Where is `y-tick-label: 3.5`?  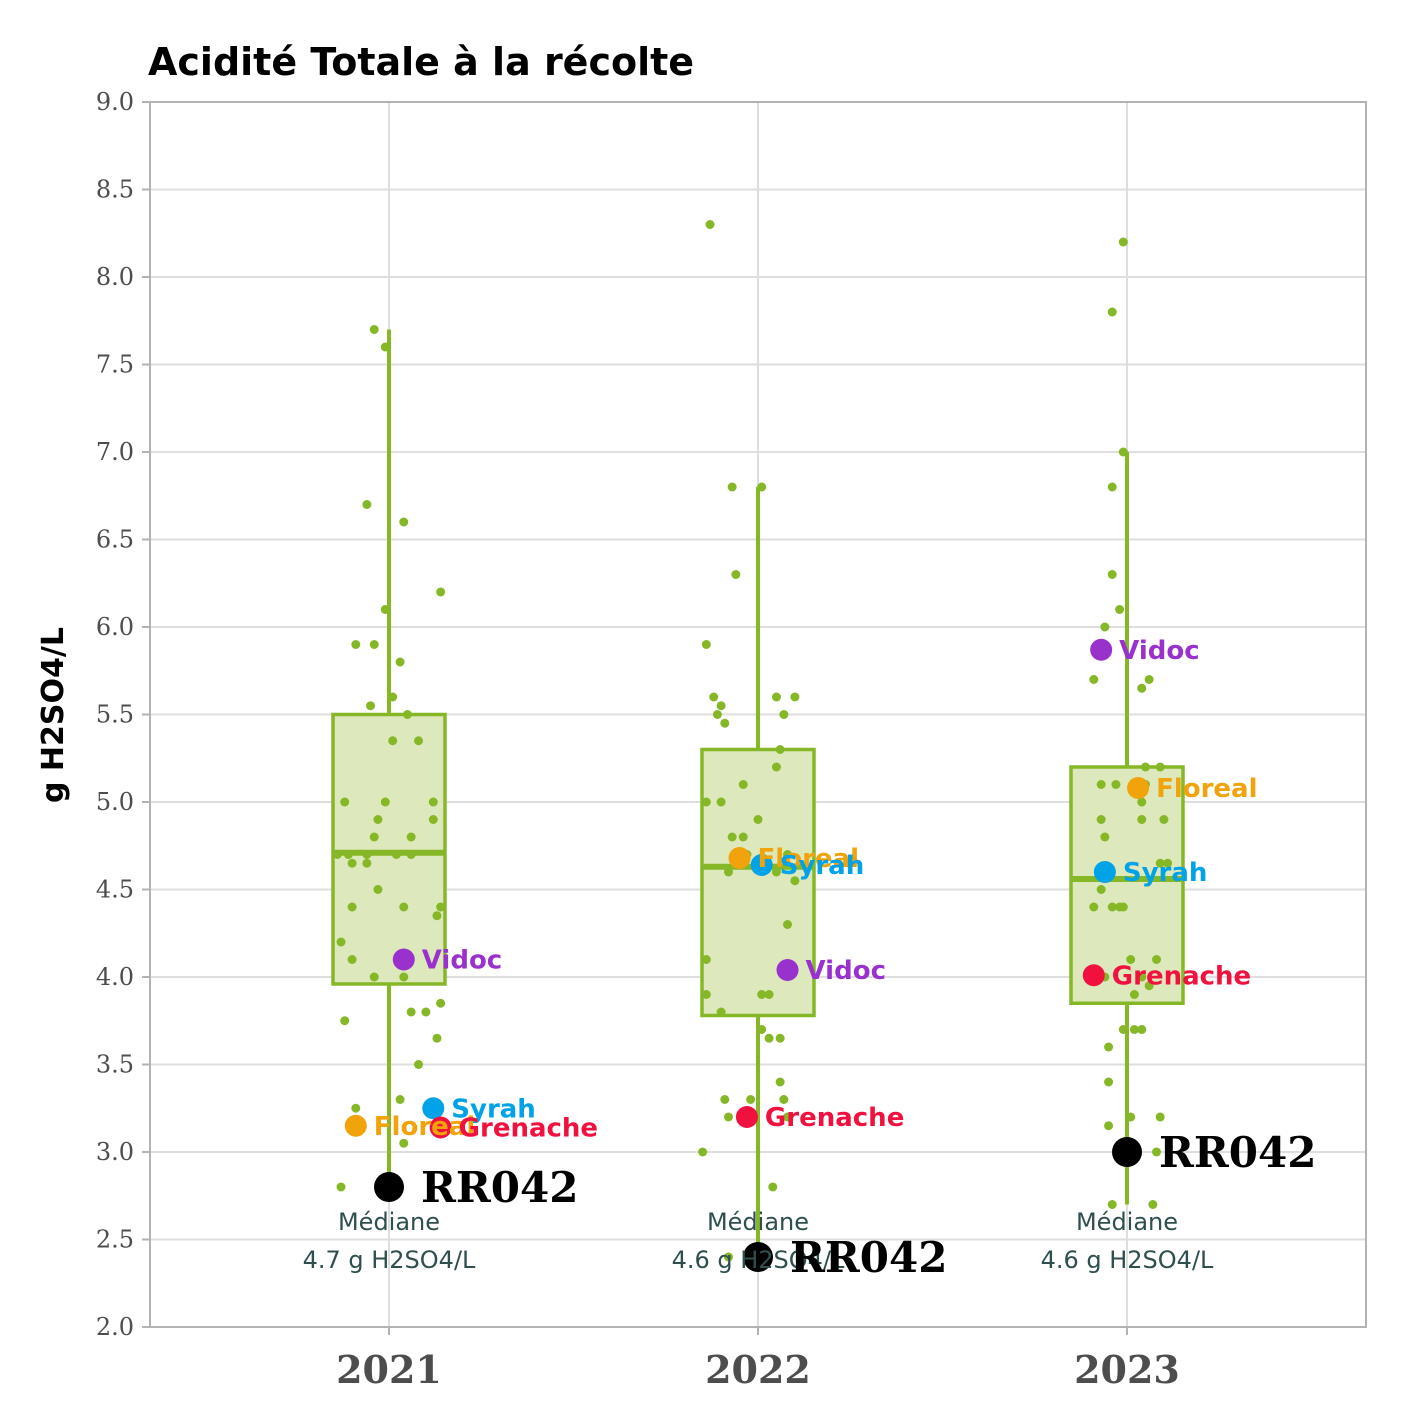 y-tick-label: 3.5 is located at coordinates (115, 1065).